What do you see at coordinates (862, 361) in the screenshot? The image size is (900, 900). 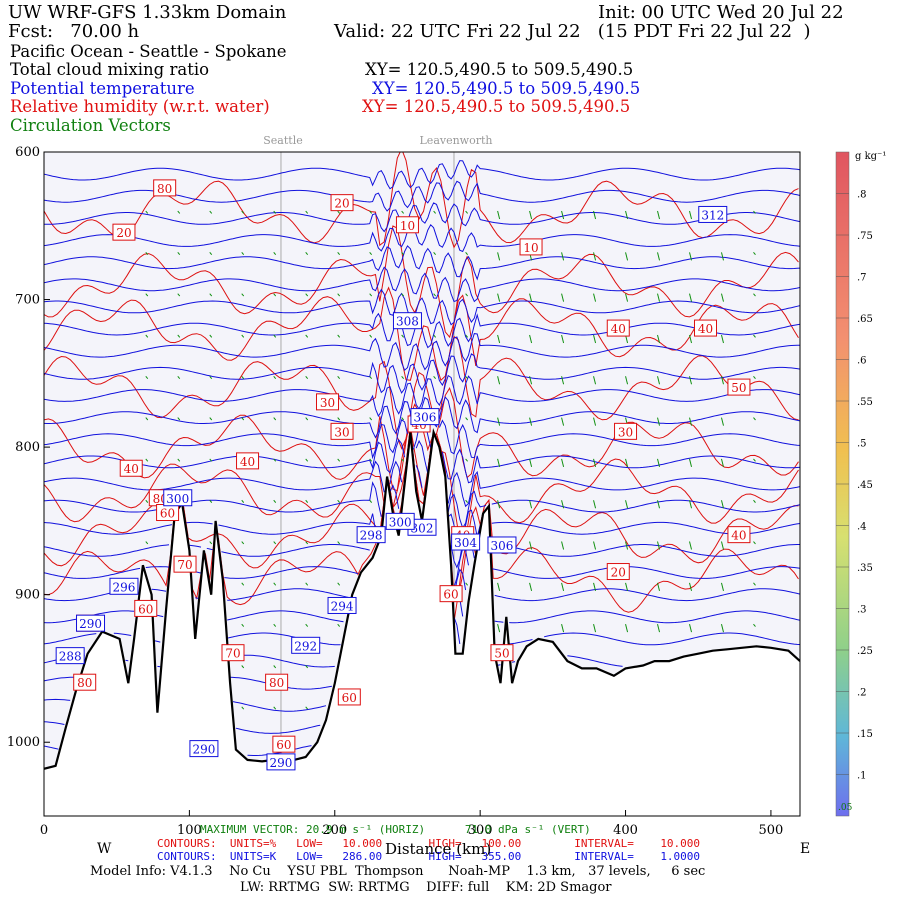 I see `colorbar-tick-label: .6` at bounding box center [862, 361].